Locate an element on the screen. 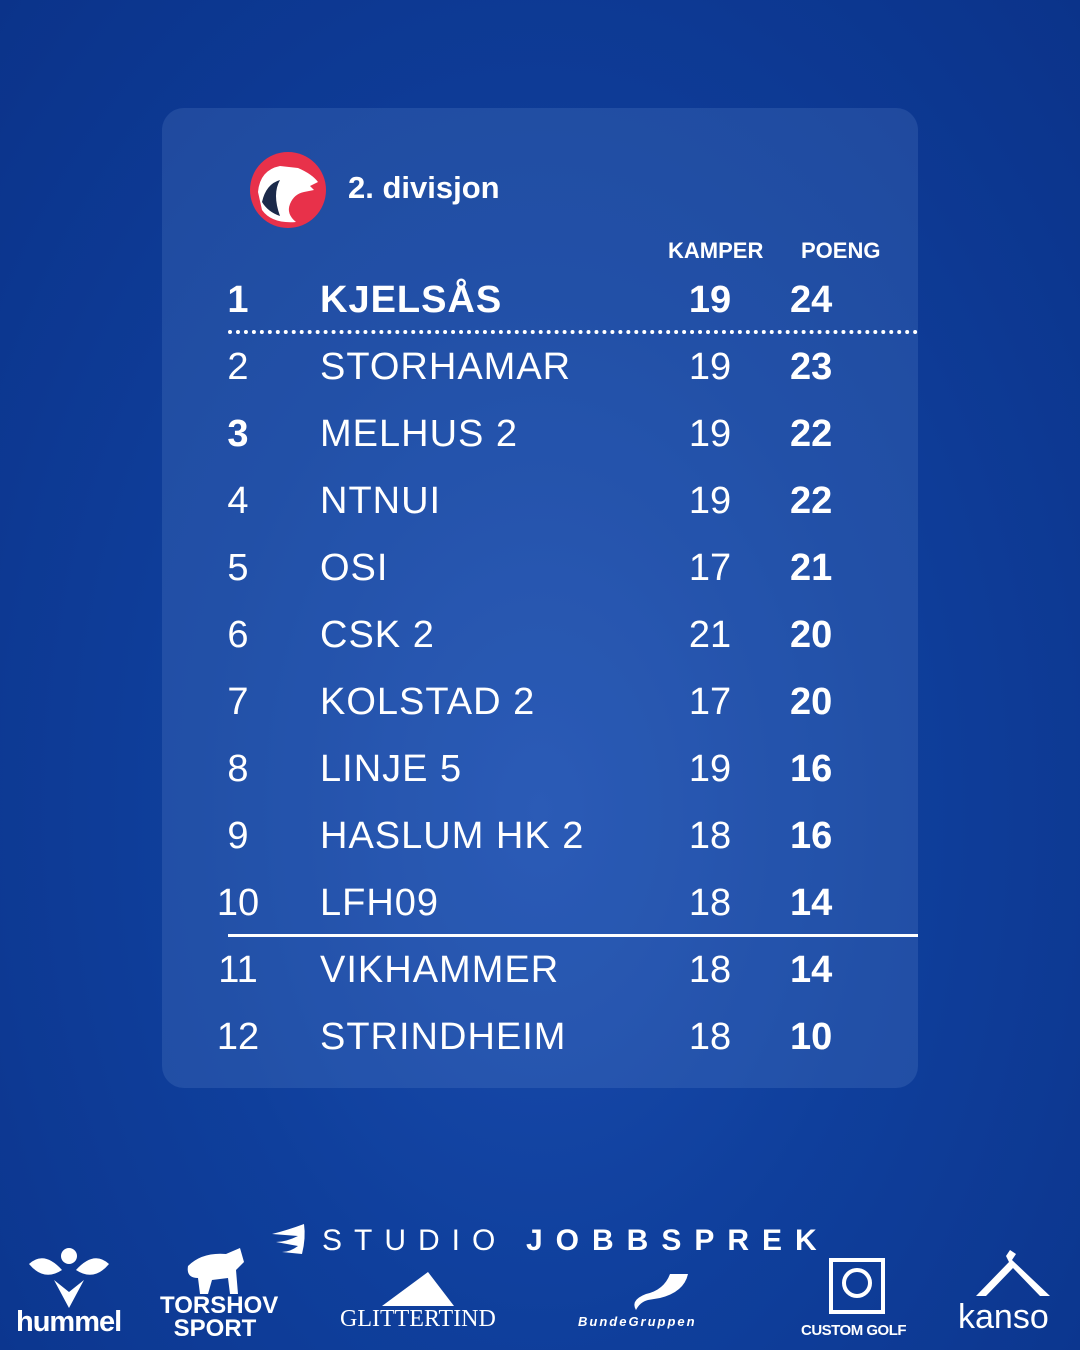 Image resolution: width=1080 pixels, height=1350 pixels. points: 23 is located at coordinates (811, 367).